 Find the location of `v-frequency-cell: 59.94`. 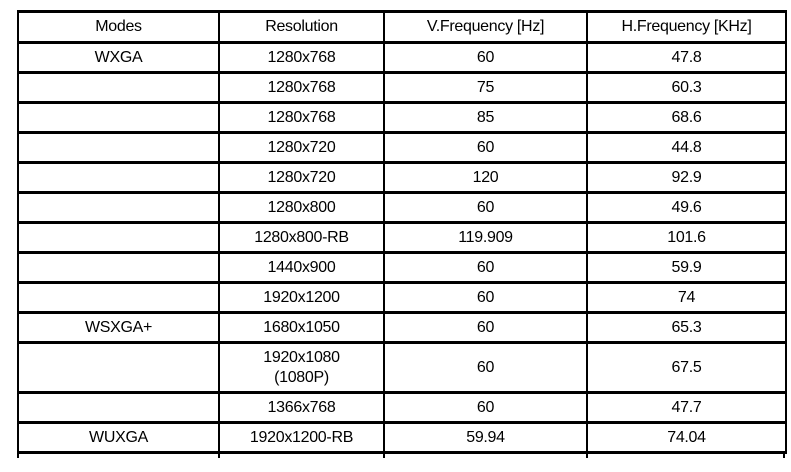

v-frequency-cell: 59.94 is located at coordinates (485, 437).